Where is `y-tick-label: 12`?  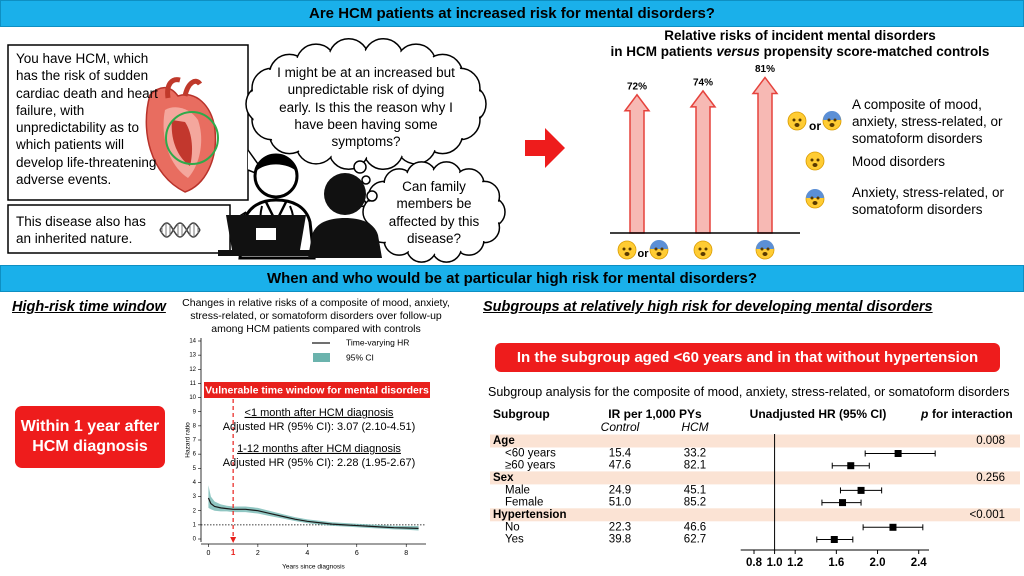
y-tick-label: 12 is located at coordinates (192, 370).